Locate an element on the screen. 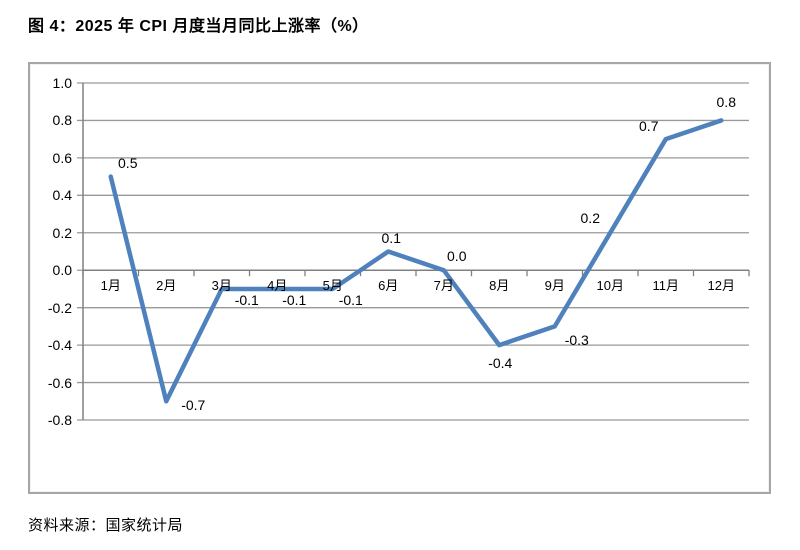 This screenshot has height=550, width=800. x-axis-tick-label: 1月 is located at coordinates (110, 286).